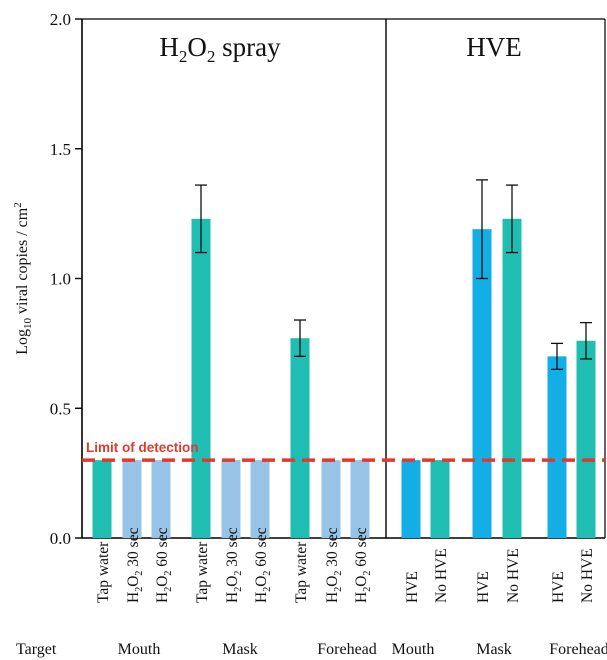  Describe the element at coordinates (60, 279) in the screenshot. I see `y-tick-label: 1.0` at that location.